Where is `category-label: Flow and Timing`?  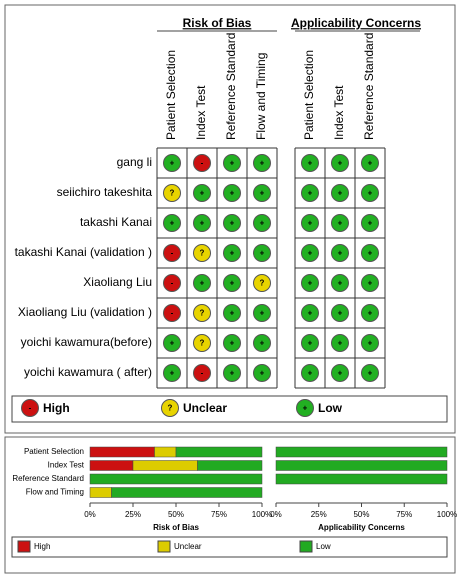
category-label: Flow and Timing is located at coordinates (55, 492).